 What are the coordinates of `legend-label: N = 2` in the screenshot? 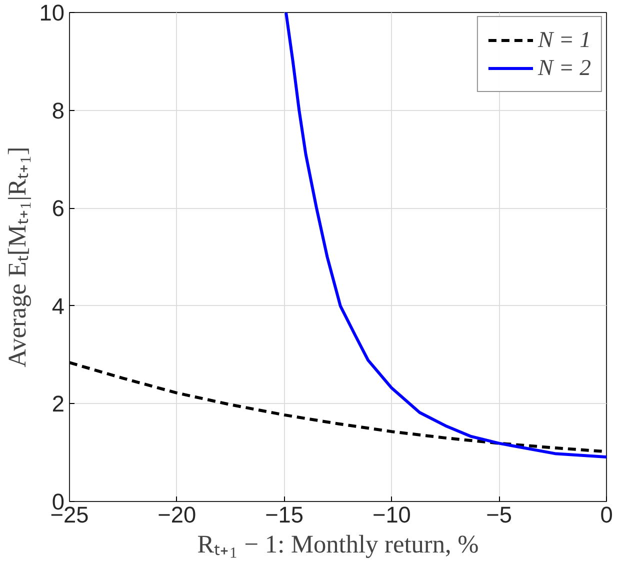 It's located at (564, 68).